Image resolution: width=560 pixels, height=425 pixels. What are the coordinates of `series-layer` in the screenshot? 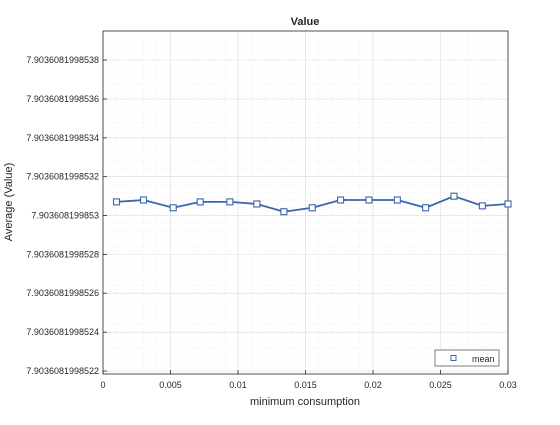 It's located at (312, 204).